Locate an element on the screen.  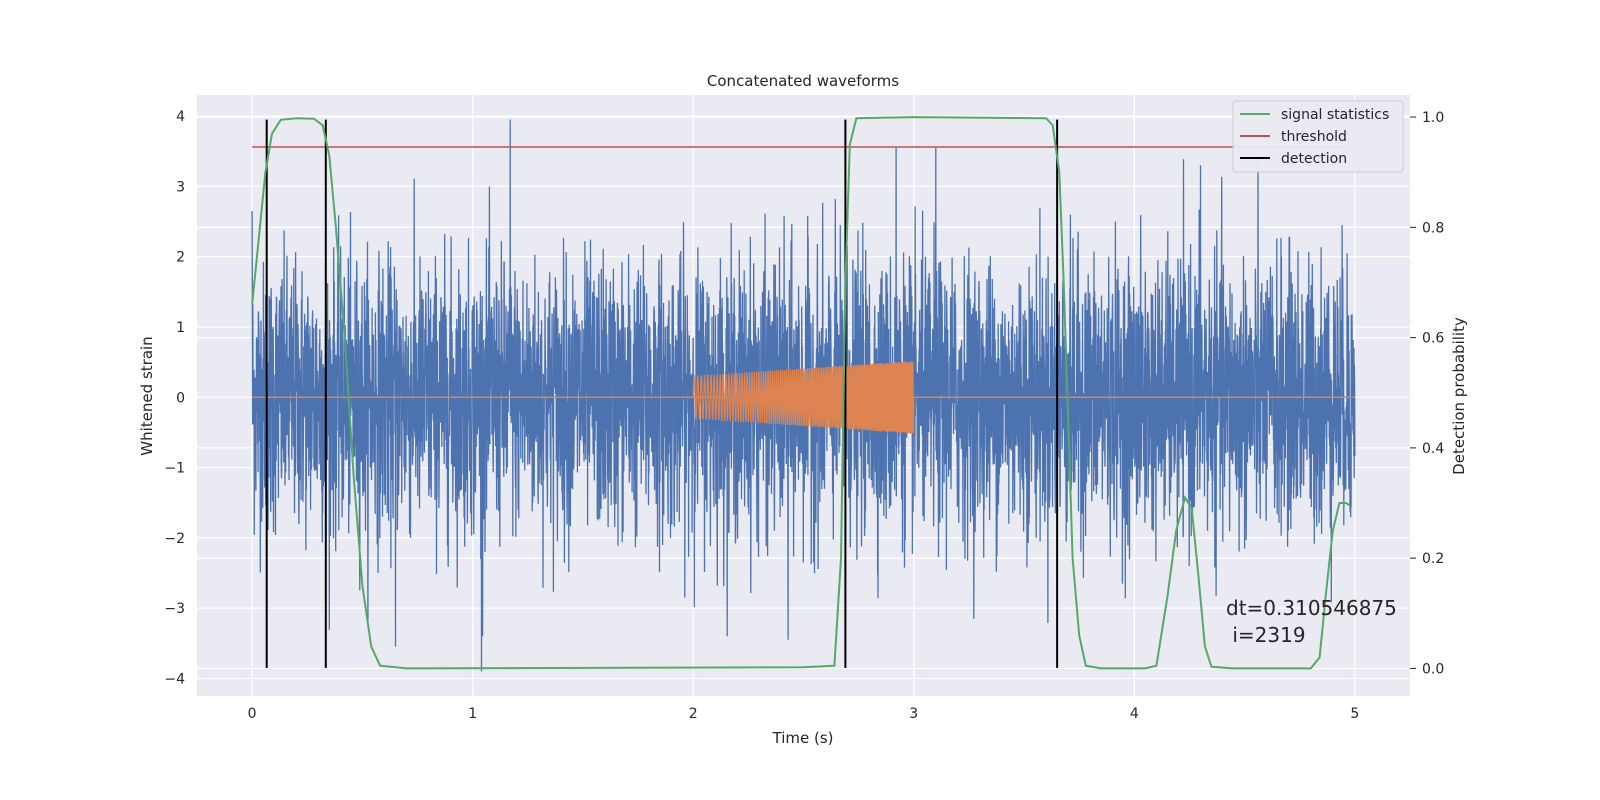
chart-title: Concatenated waveforms is located at coordinates (803, 81).